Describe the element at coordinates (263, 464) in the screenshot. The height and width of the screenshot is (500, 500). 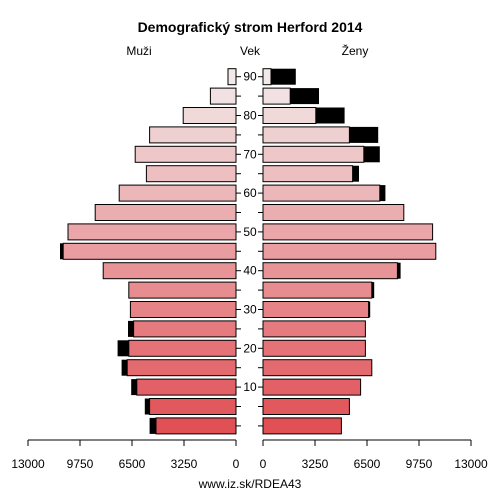
I see `female-x-tick-label-0: 0` at that location.